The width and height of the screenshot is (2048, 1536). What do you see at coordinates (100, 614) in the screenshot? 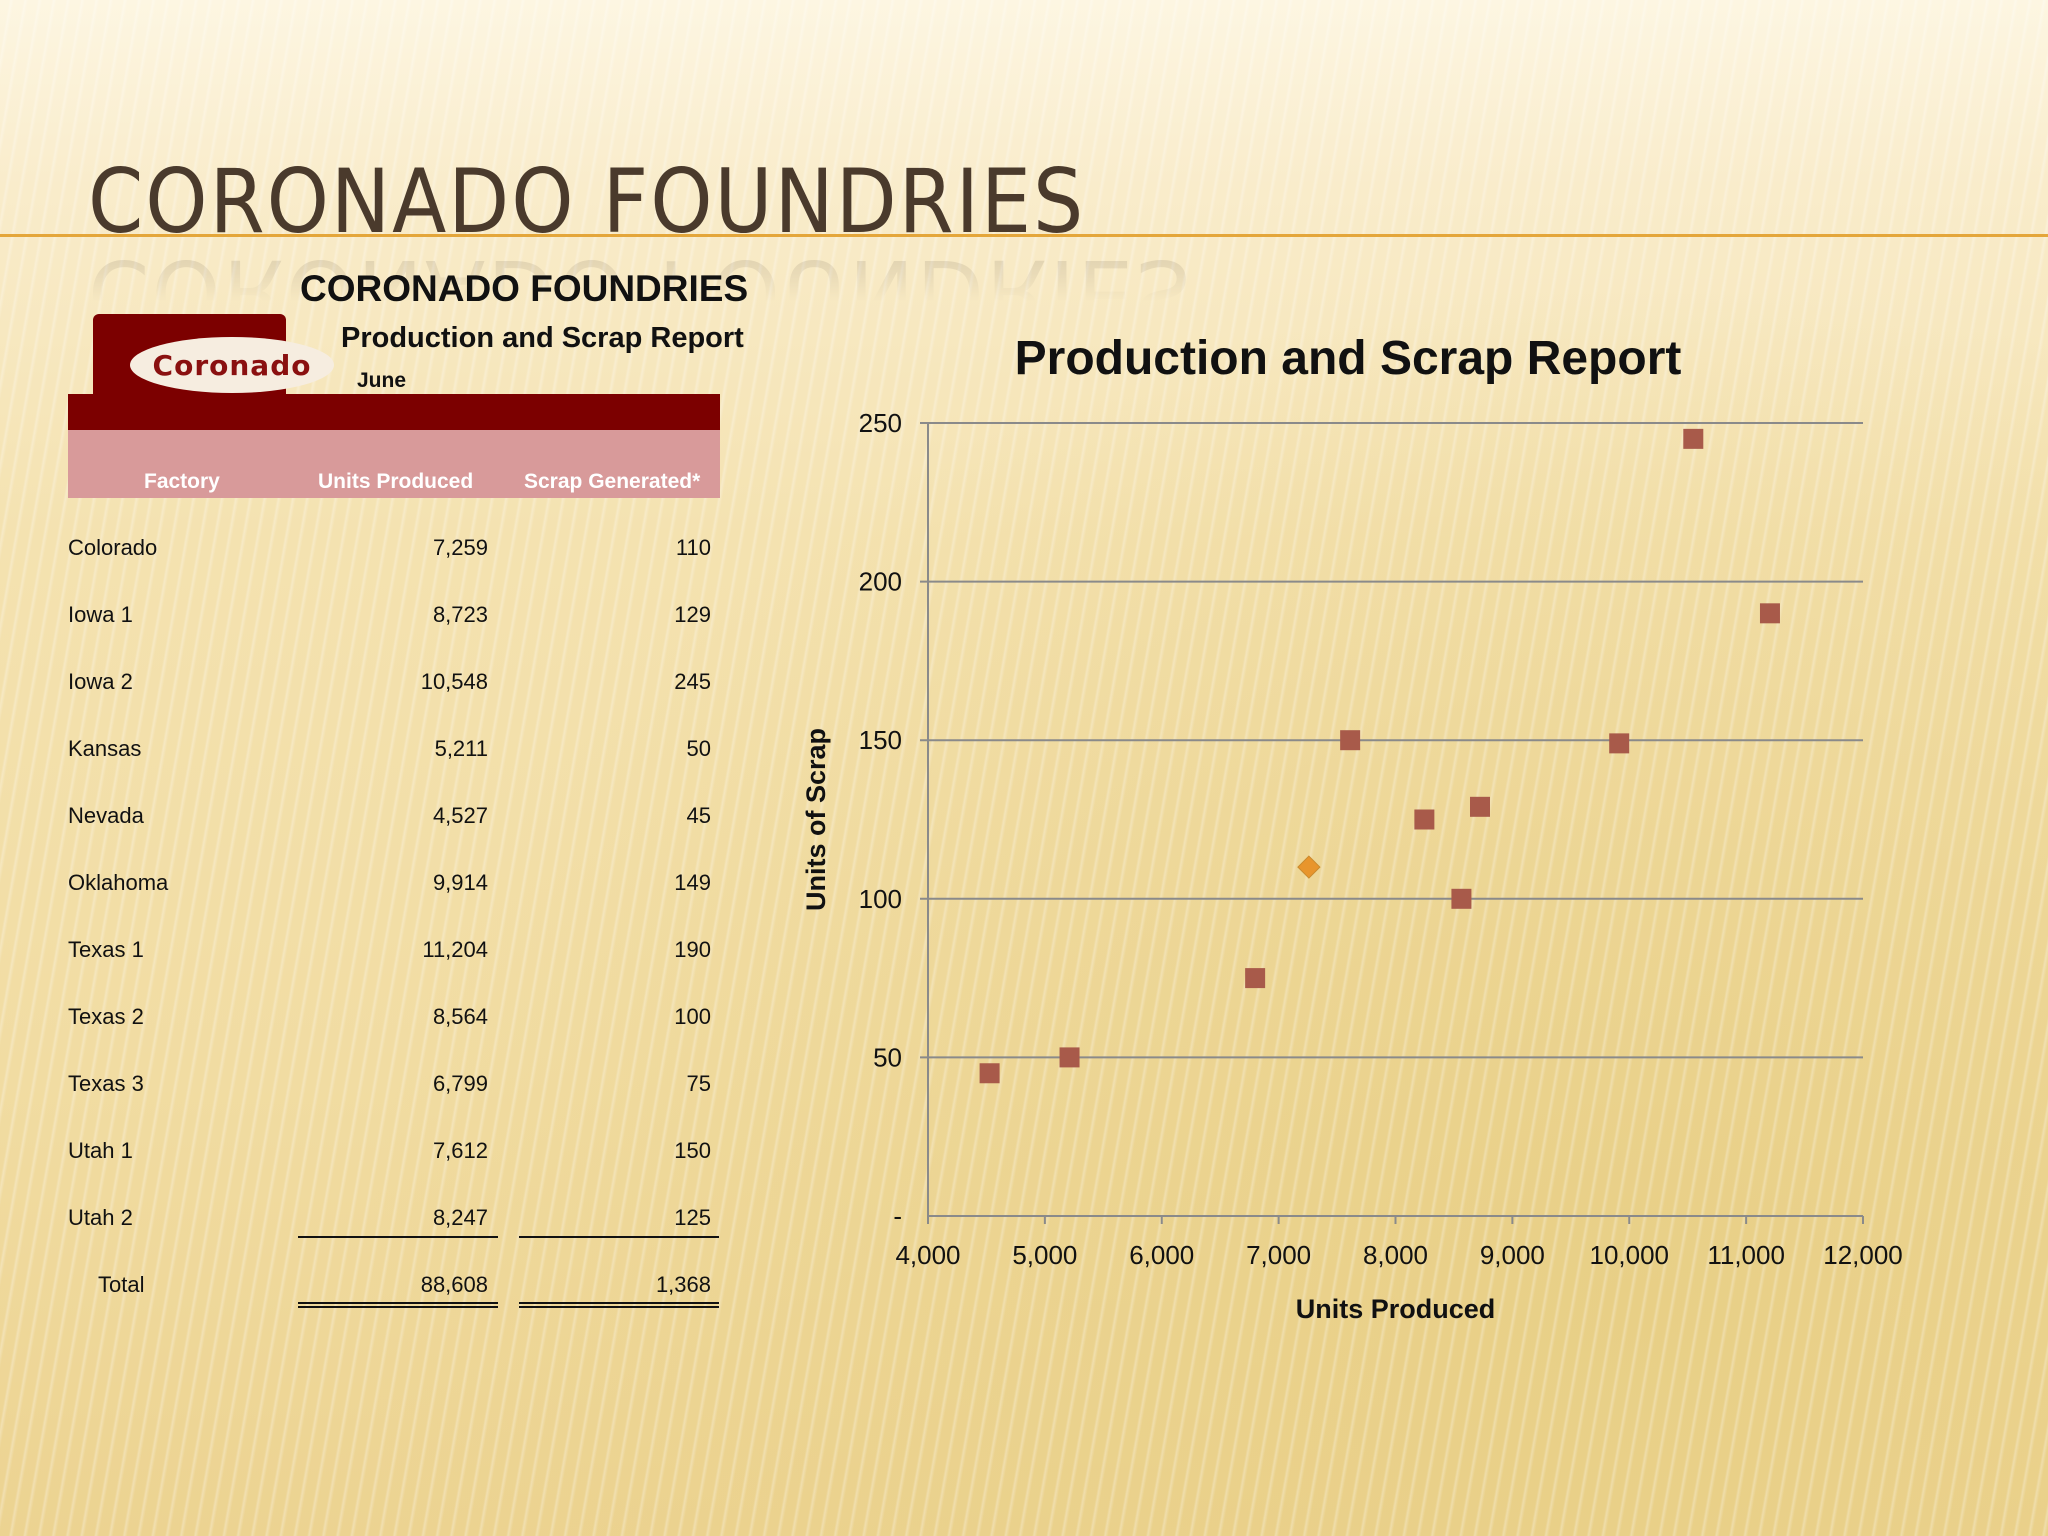
I see `row-factory: Iowa 1` at bounding box center [100, 614].